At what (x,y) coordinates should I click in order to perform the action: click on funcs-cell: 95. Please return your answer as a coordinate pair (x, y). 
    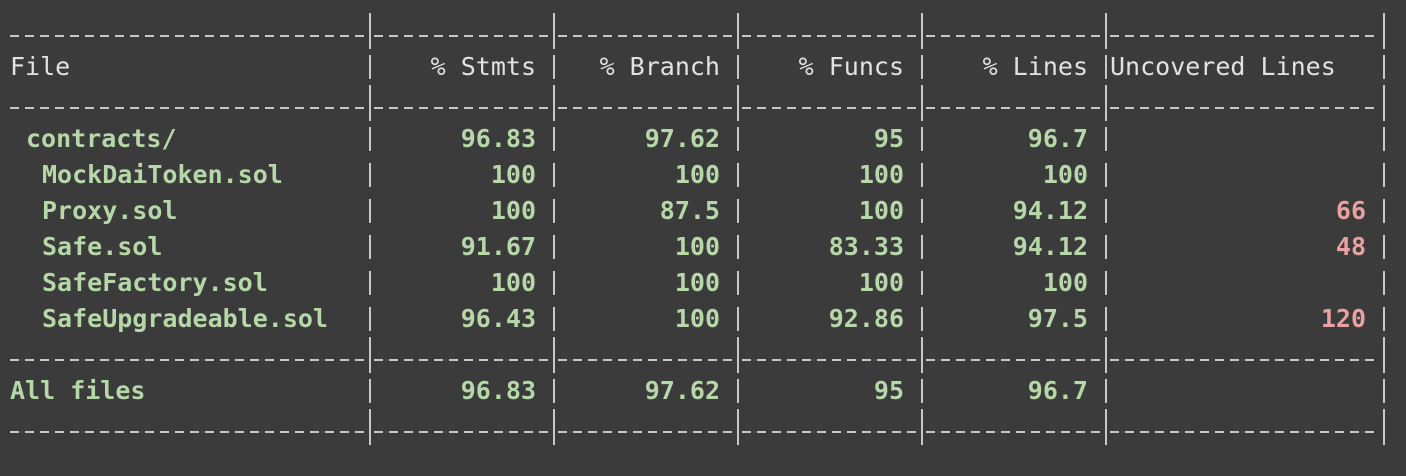
    Looking at the image, I should click on (888, 138).